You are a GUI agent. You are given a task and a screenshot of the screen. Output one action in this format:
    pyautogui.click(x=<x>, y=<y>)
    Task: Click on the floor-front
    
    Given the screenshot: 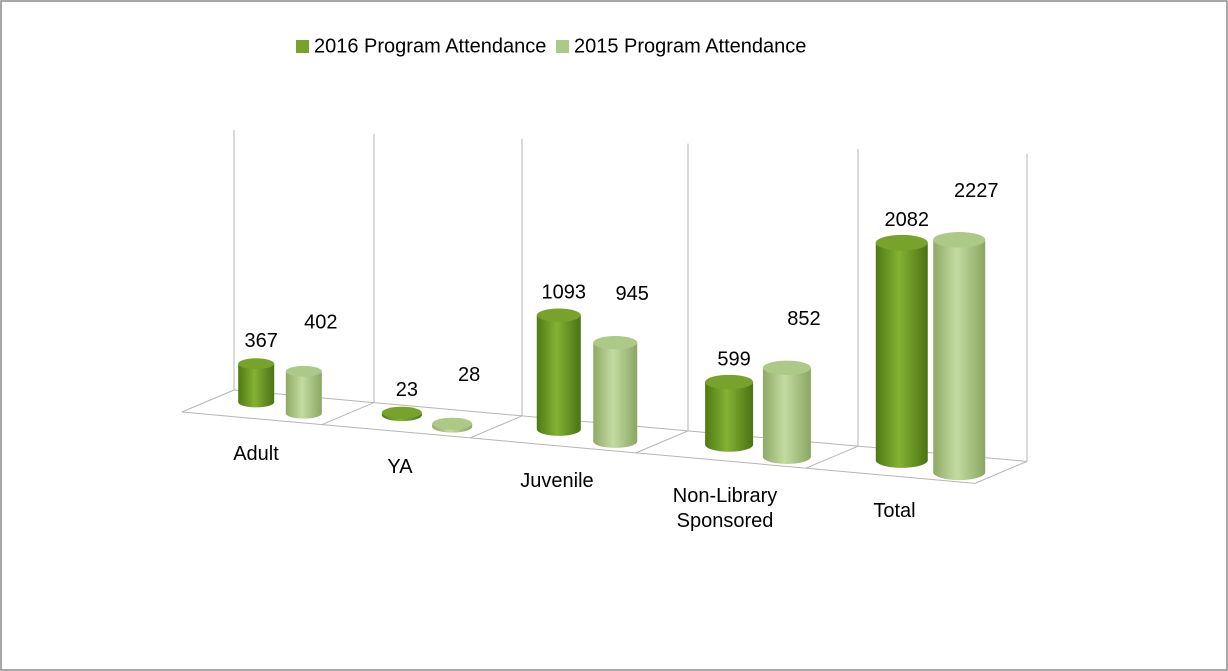 What is the action you would take?
    pyautogui.click(x=578, y=447)
    